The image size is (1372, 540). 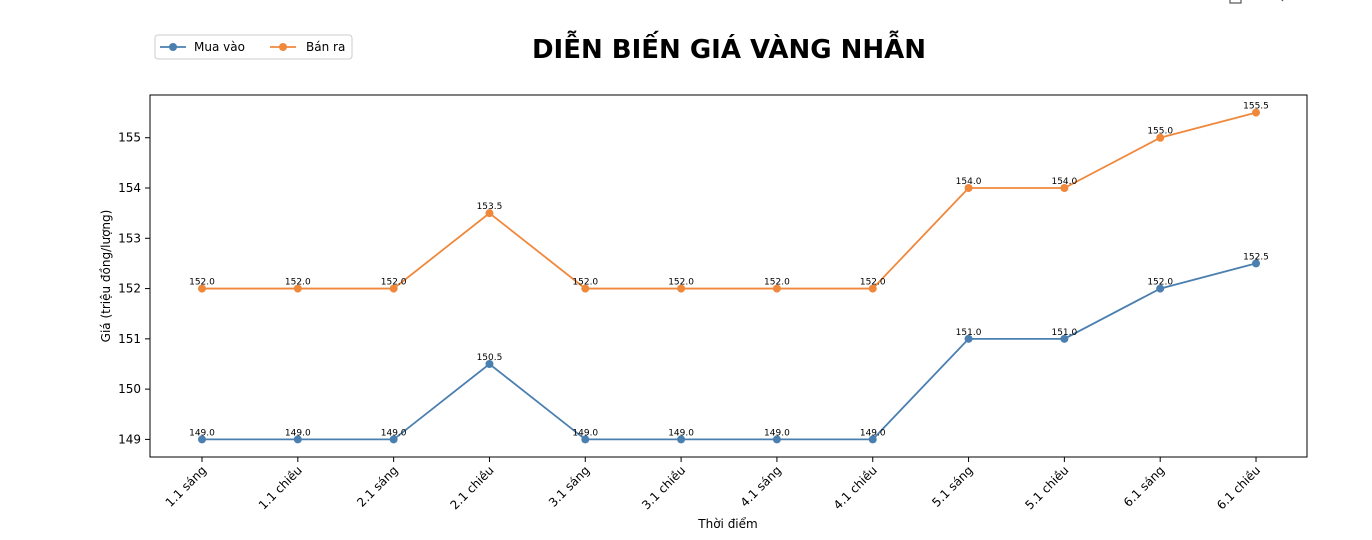 I want to click on chart-title: DIỄN BIẾN GIÁ VÀNG NHẪN, so click(x=729, y=47).